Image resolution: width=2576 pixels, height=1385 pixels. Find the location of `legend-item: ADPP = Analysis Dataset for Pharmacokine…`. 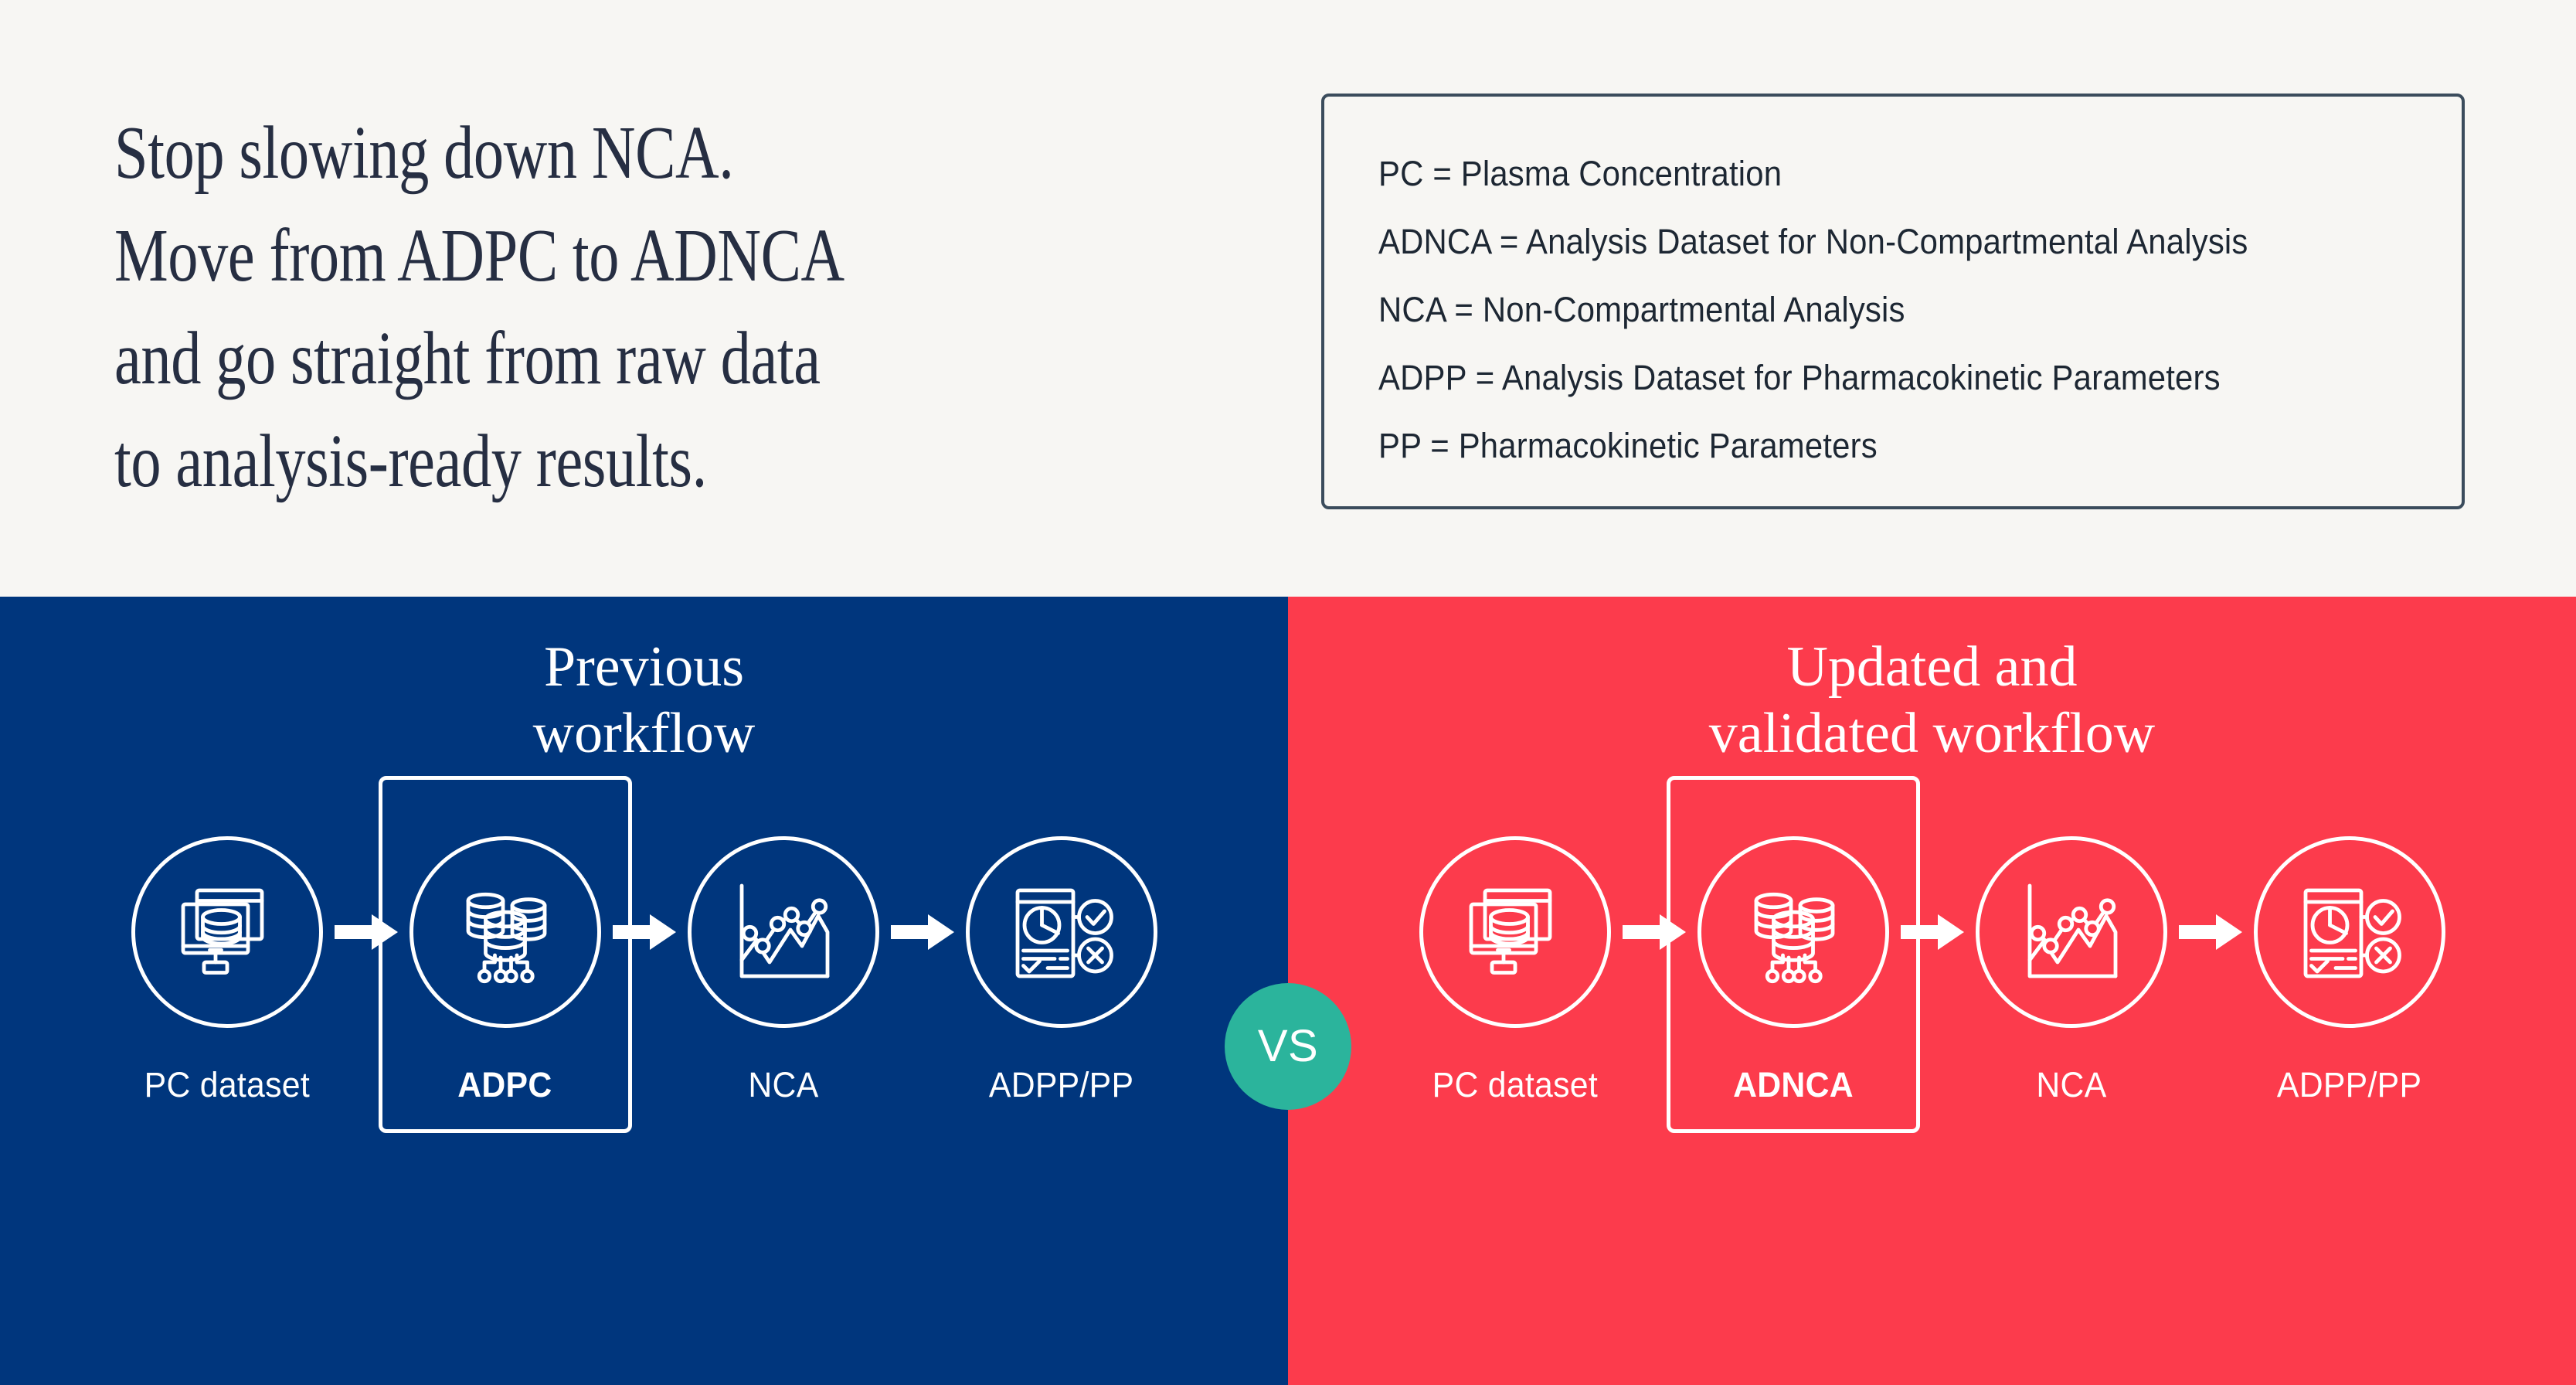

legend-item: ADPP = Analysis Dataset for Pharmacokine… is located at coordinates (1799, 377).